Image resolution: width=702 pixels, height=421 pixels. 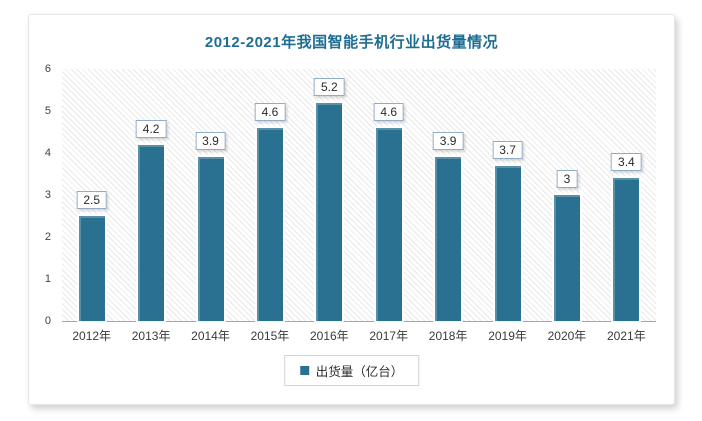 What do you see at coordinates (359, 372) in the screenshot?
I see `legend-label: 出货量（亿台）` at bounding box center [359, 372].